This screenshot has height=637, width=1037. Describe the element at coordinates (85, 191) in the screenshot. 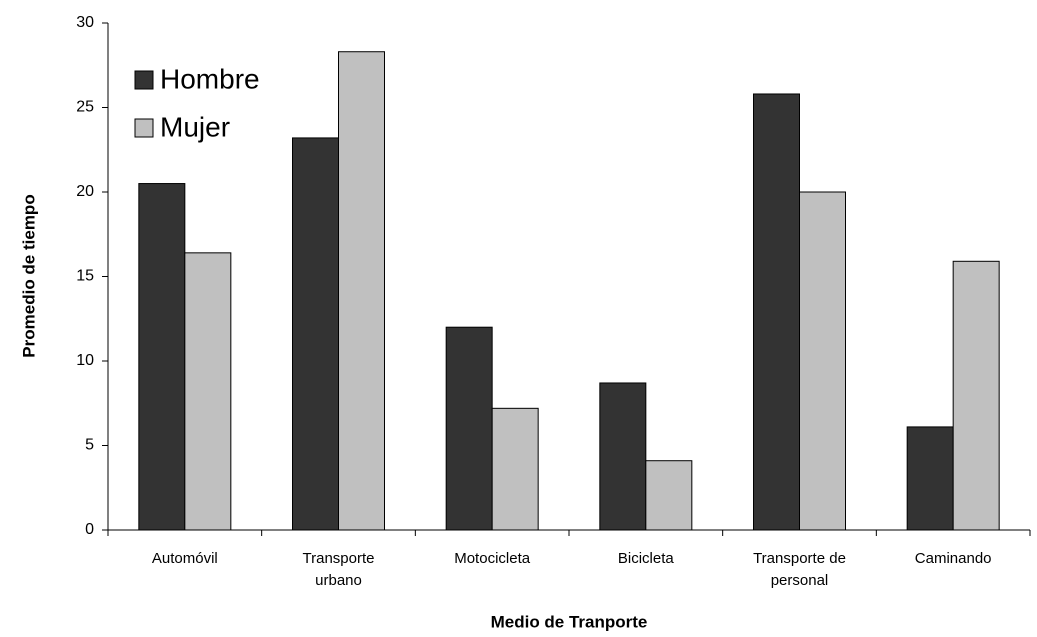

I see `y-tick-label: 20` at that location.